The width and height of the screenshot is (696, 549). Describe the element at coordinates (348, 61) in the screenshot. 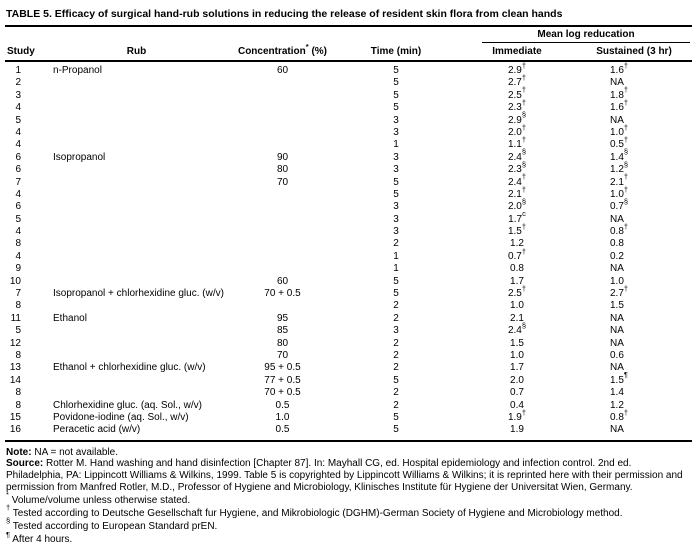

I see `header-rule` at that location.